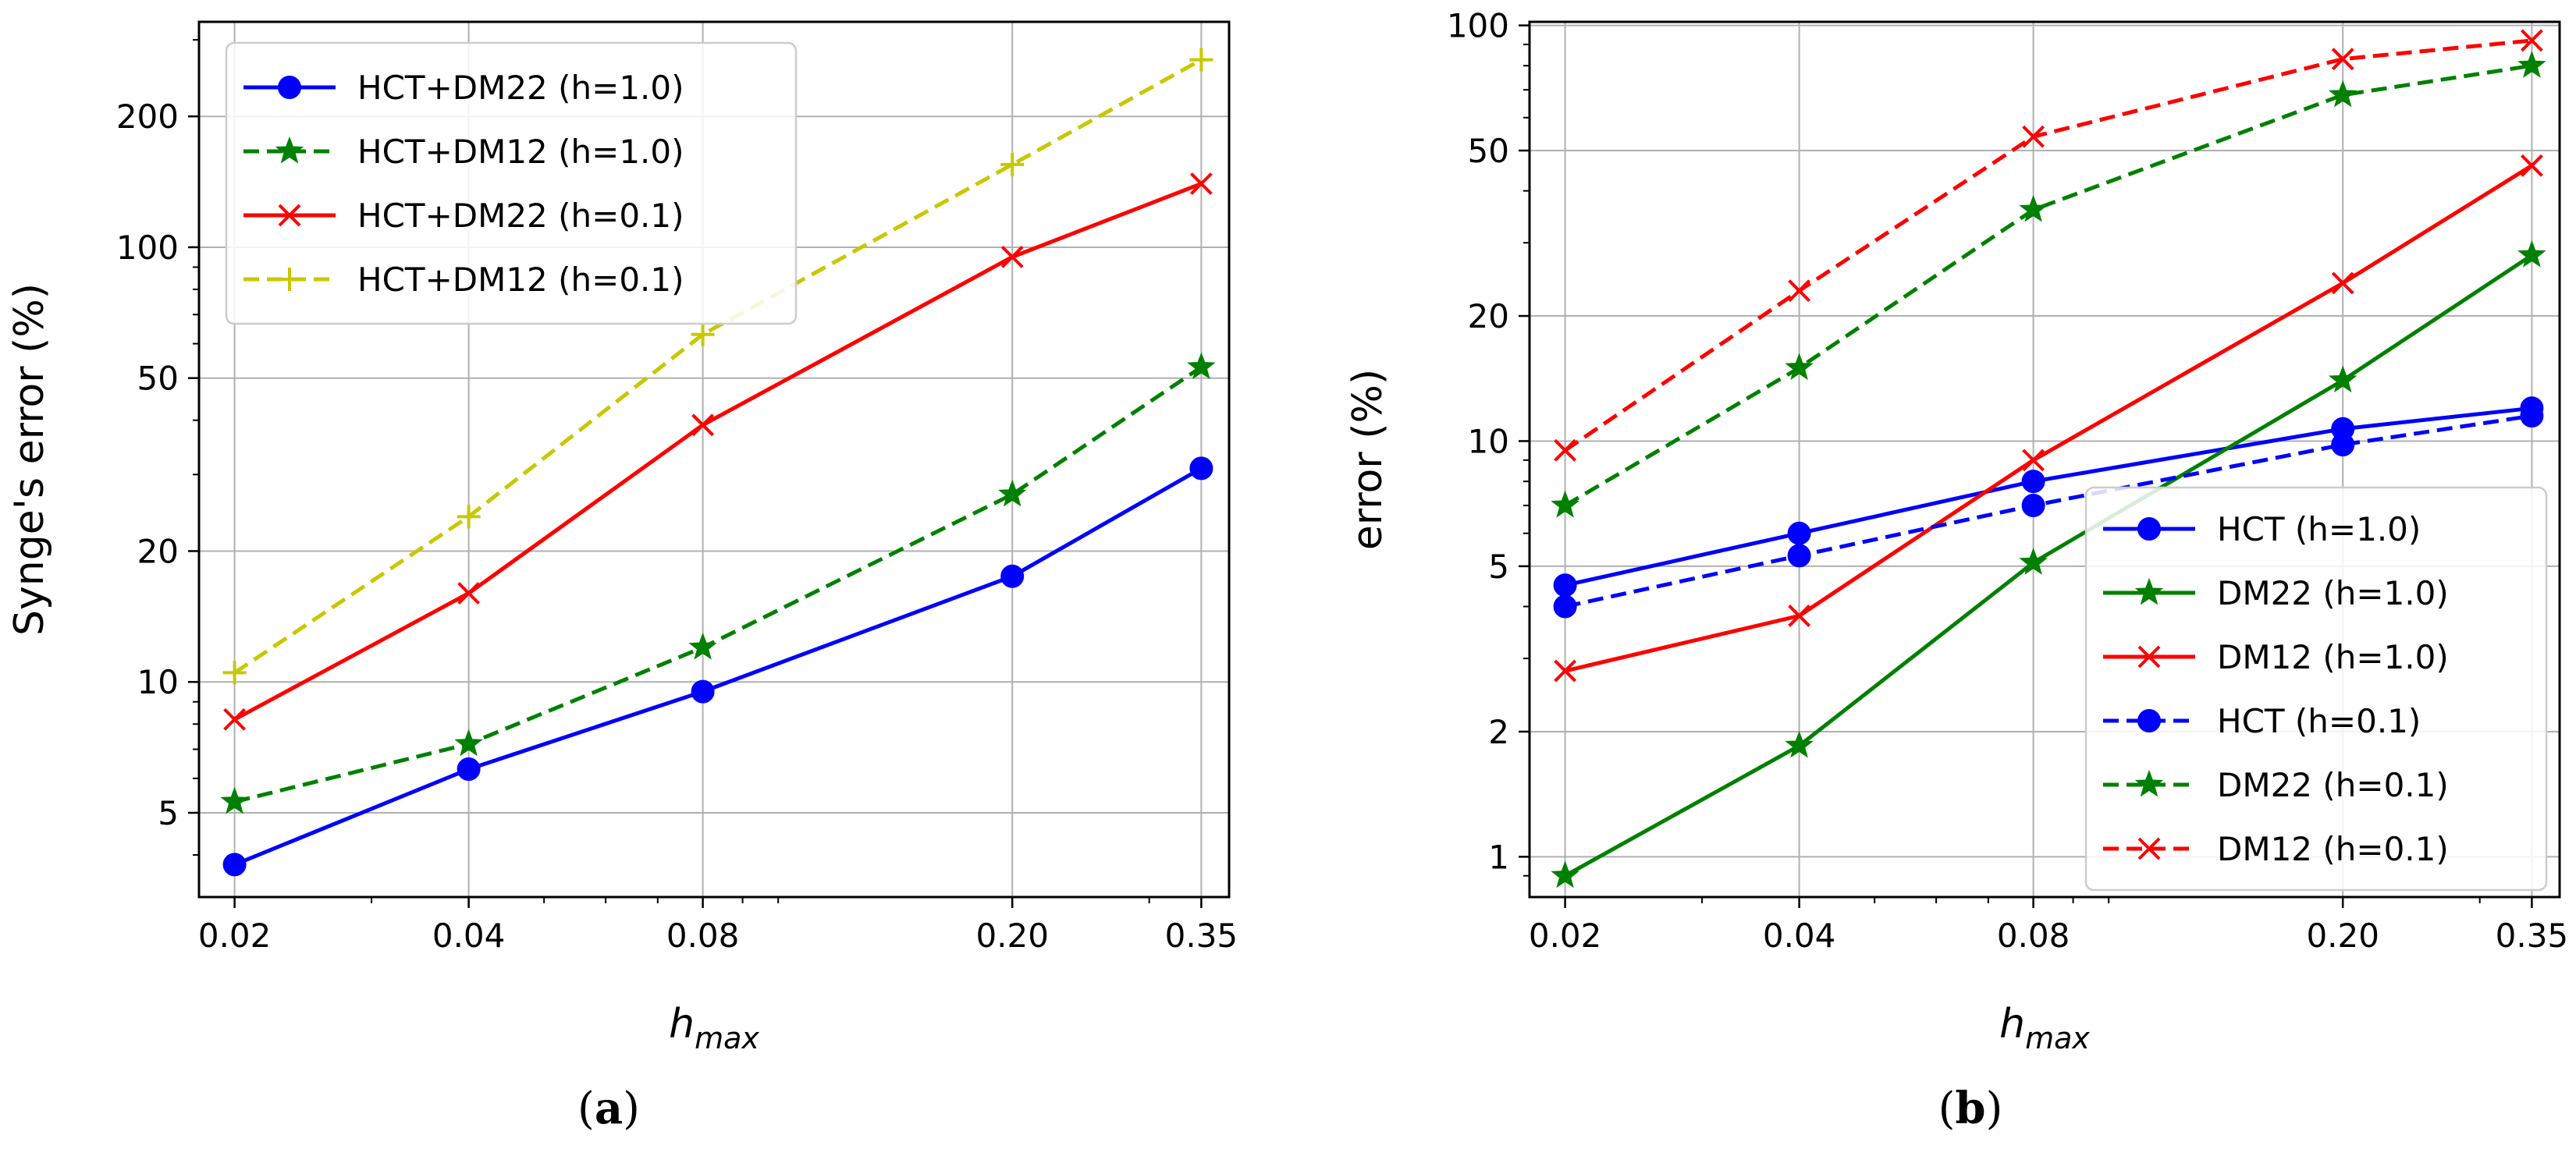 The width and height of the screenshot is (2576, 1149). What do you see at coordinates (2333, 785) in the screenshot?
I see `legend-label: DM22 (h=0.1)` at bounding box center [2333, 785].